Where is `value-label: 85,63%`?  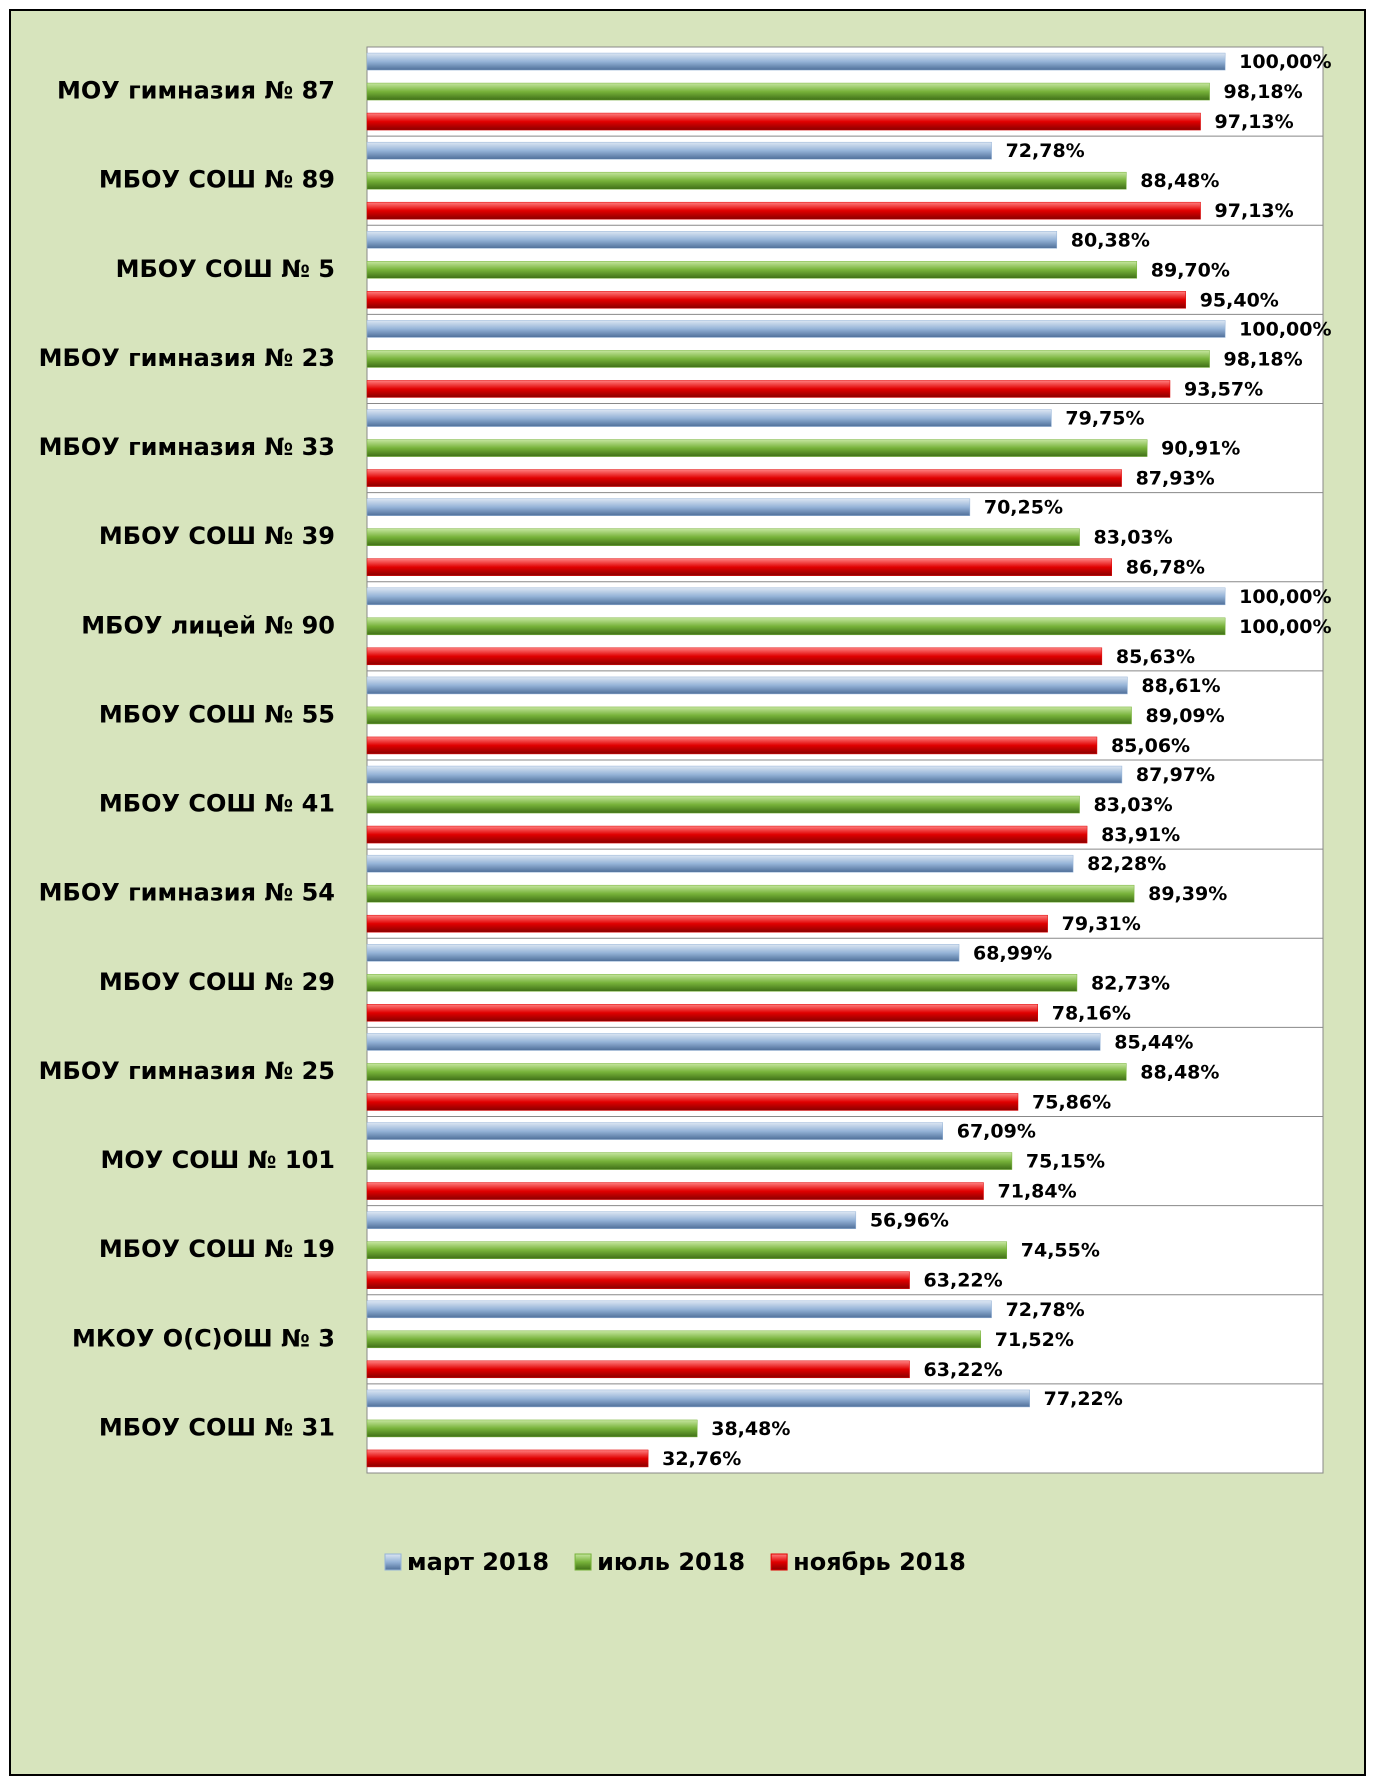
value-label: 85,63% is located at coordinates (1155, 657).